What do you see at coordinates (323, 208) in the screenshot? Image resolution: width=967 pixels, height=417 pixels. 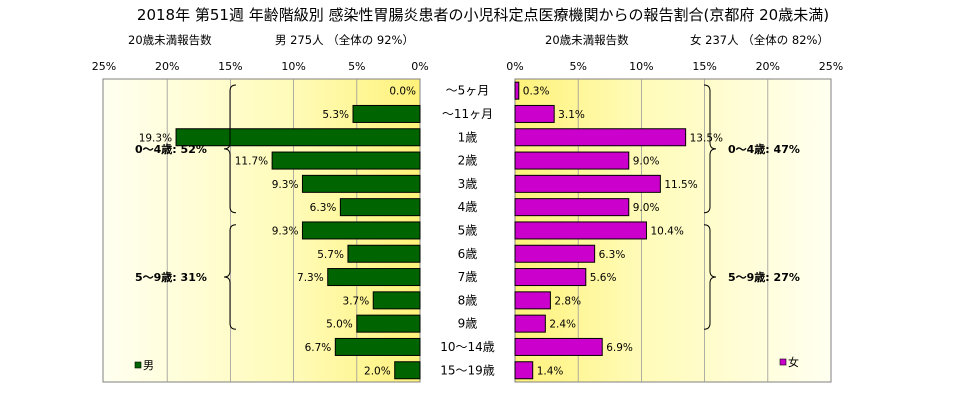 I see `left-value-label: 6.3%` at bounding box center [323, 208].